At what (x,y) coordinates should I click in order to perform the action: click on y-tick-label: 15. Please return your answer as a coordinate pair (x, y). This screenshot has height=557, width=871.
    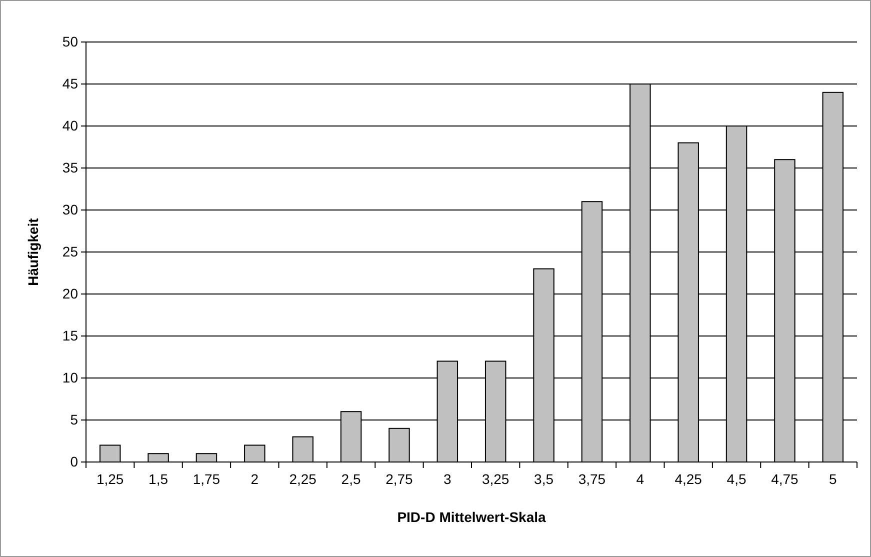
    Looking at the image, I should click on (70, 335).